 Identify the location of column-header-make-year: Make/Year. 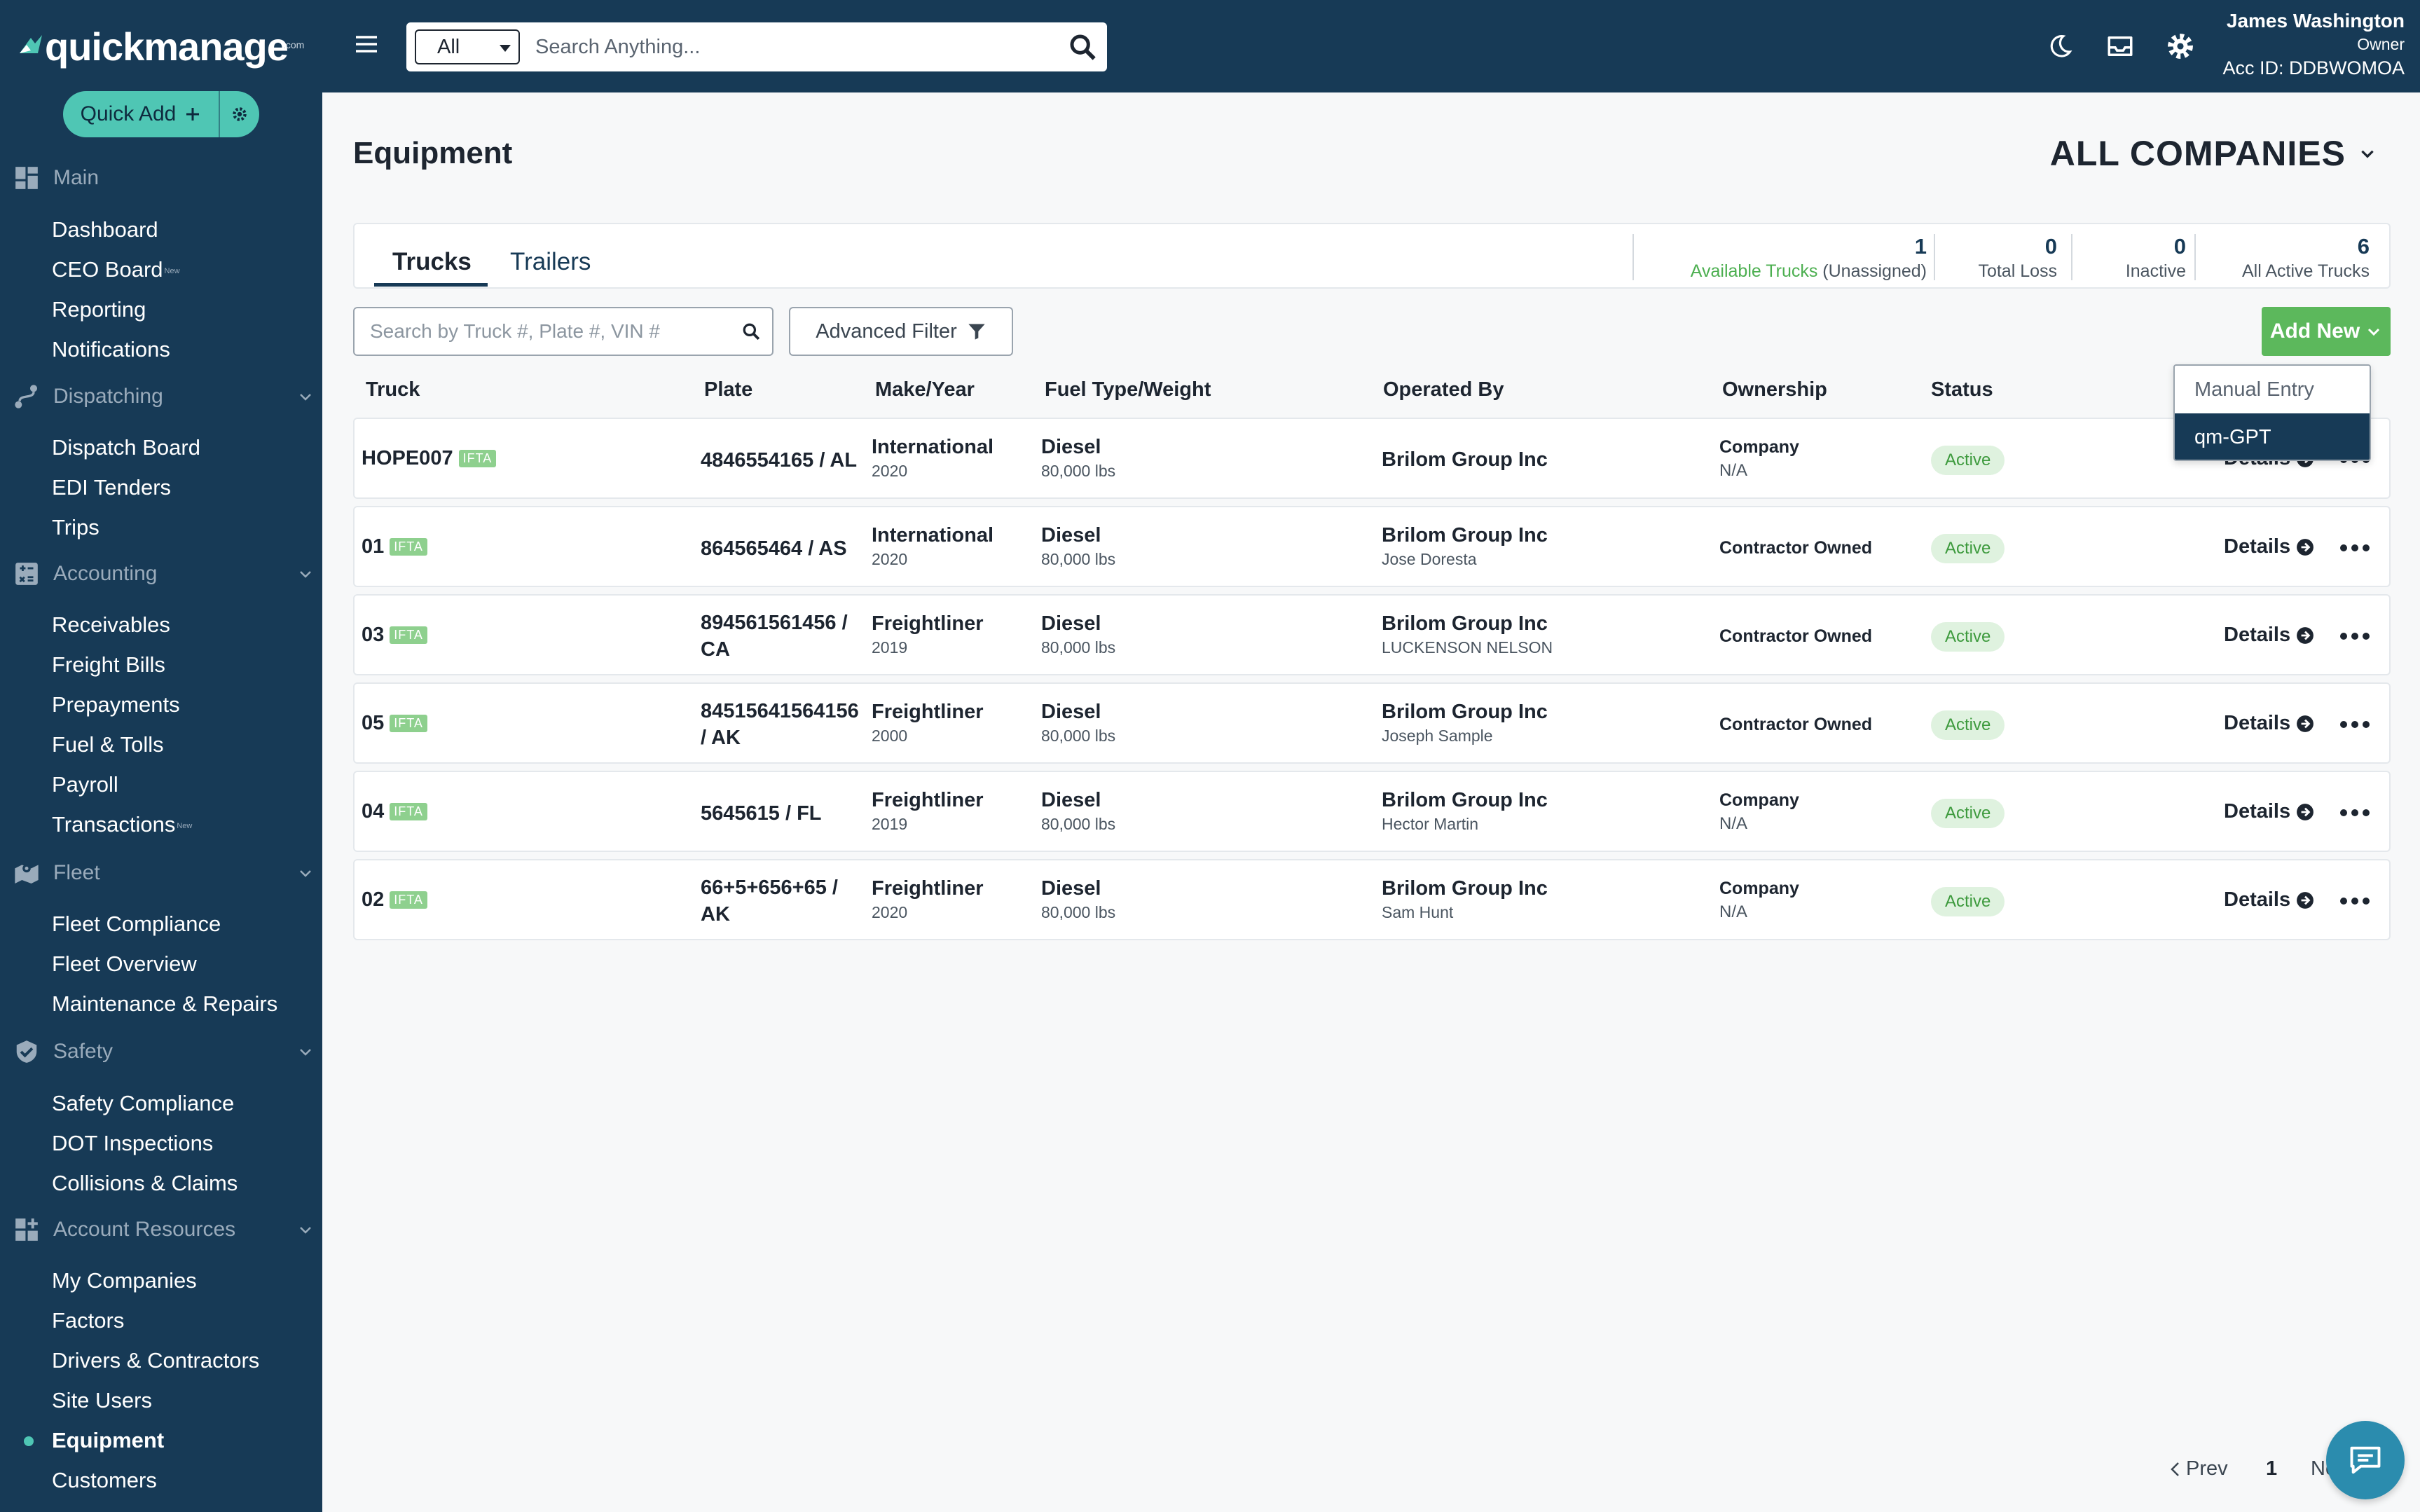
(925, 389).